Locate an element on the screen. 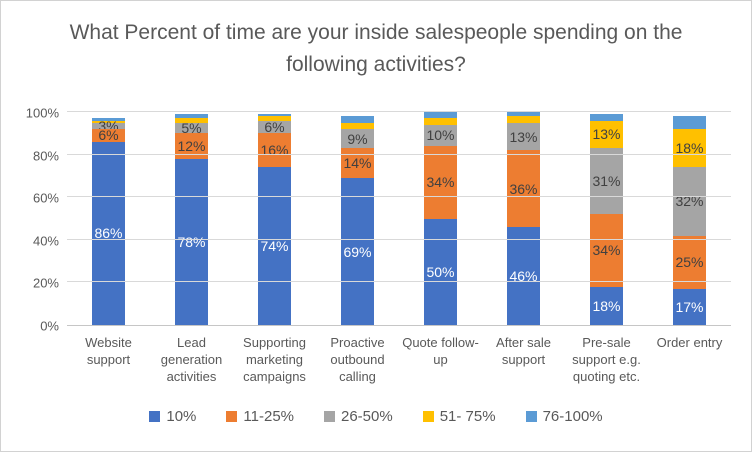 Image resolution: width=752 pixels, height=452 pixels. legend-item: 11-25% is located at coordinates (260, 416).